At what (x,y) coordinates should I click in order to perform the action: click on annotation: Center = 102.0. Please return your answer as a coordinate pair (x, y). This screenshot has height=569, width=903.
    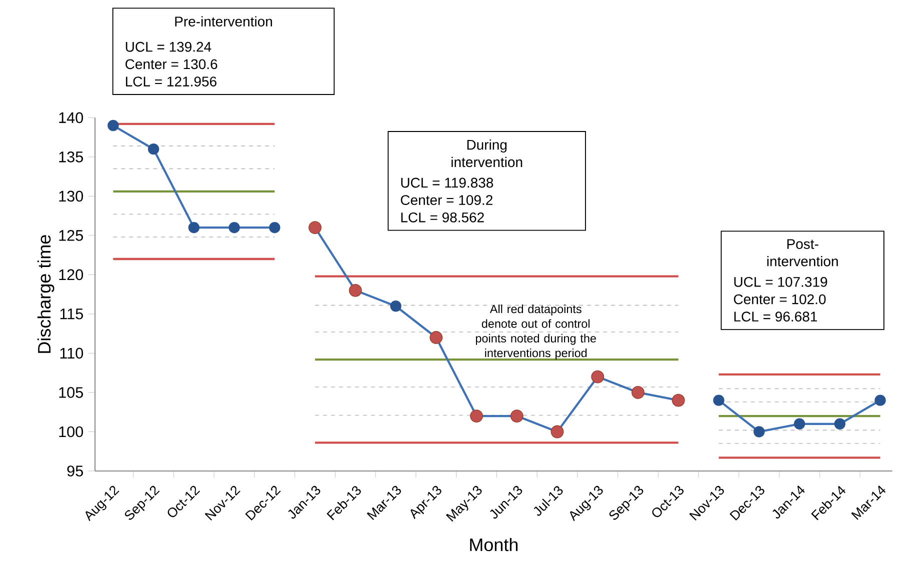
    Looking at the image, I should click on (780, 299).